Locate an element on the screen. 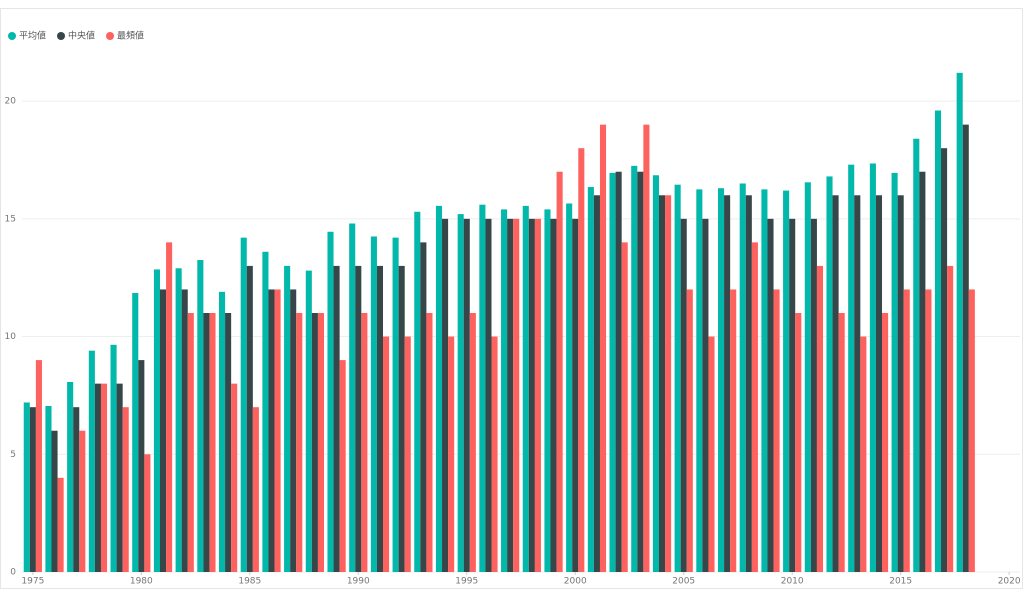  x-tick-label: 1990 is located at coordinates (358, 582).